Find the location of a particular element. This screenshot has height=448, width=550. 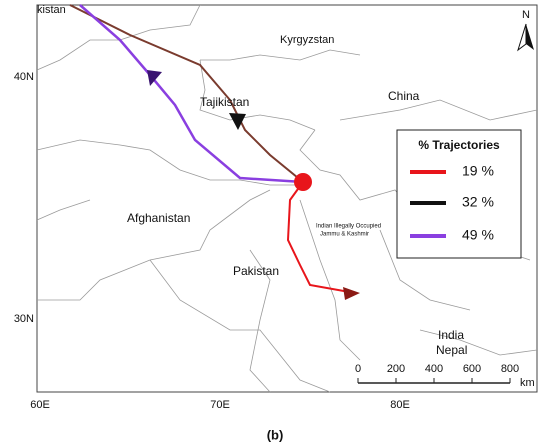

scale-label: 800 is located at coordinates (510, 369).